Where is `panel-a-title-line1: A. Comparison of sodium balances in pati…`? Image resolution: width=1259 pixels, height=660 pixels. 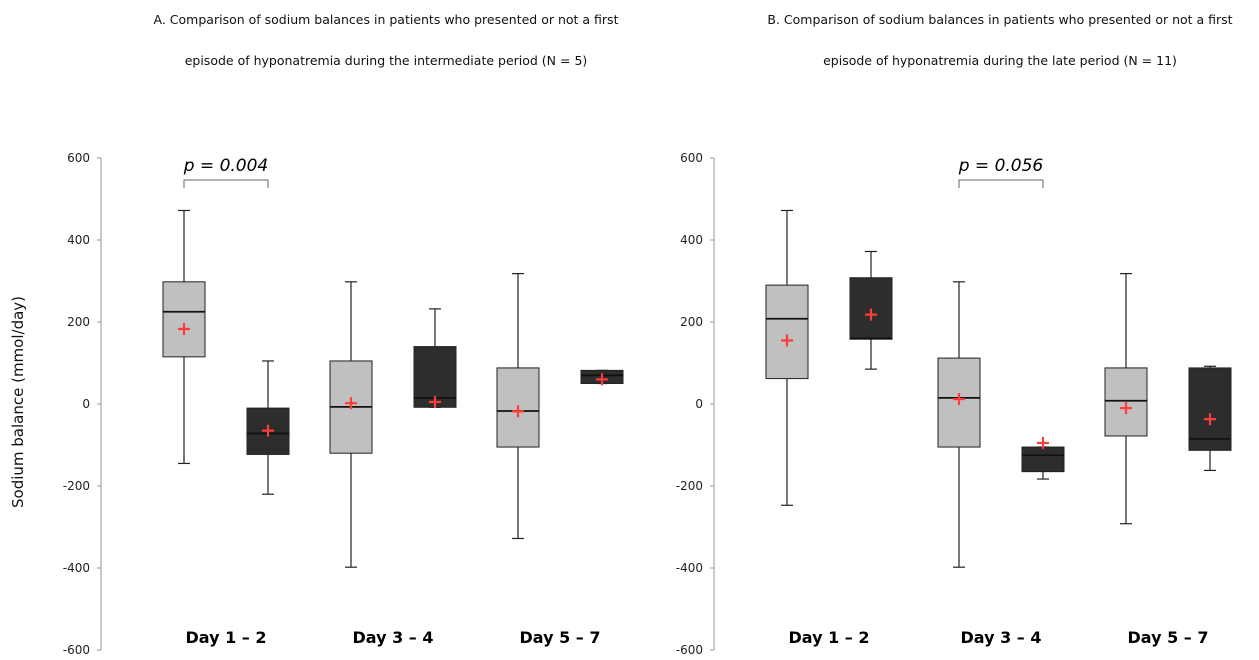
panel-a-title-line1: A. Comparison of sodium balances in pati… is located at coordinates (386, 19).